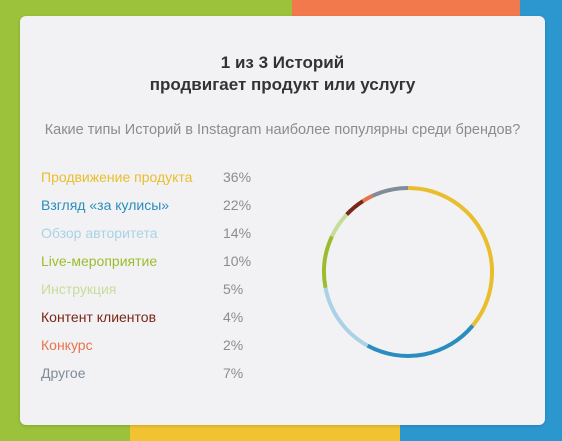 This screenshot has height=441, width=562. What do you see at coordinates (233, 289) in the screenshot?
I see `legend-value: 5%` at bounding box center [233, 289].